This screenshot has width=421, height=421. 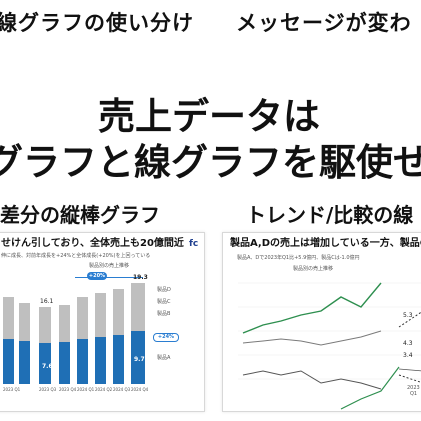 I want to click on value-label-total: 19.3, so click(x=140, y=277).